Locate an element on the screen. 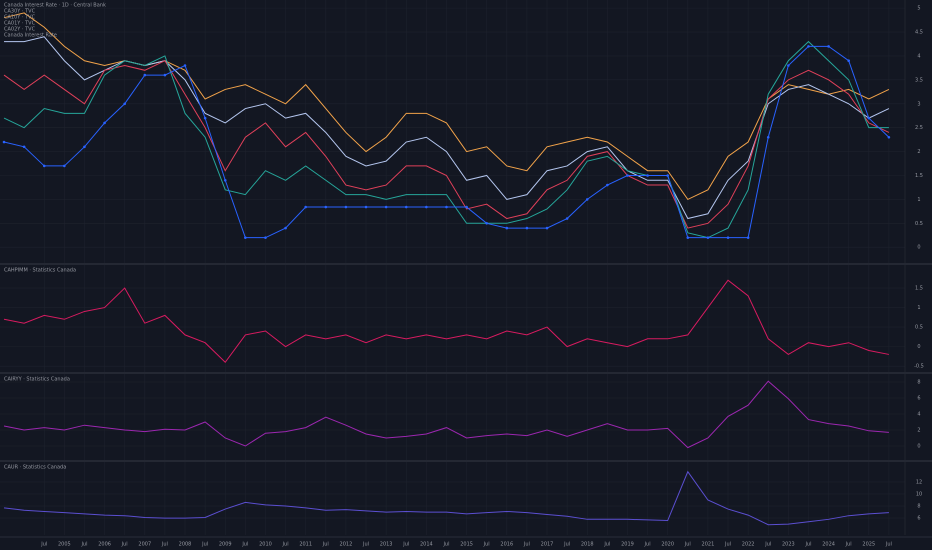  x-tick-label: 2022 is located at coordinates (748, 545).